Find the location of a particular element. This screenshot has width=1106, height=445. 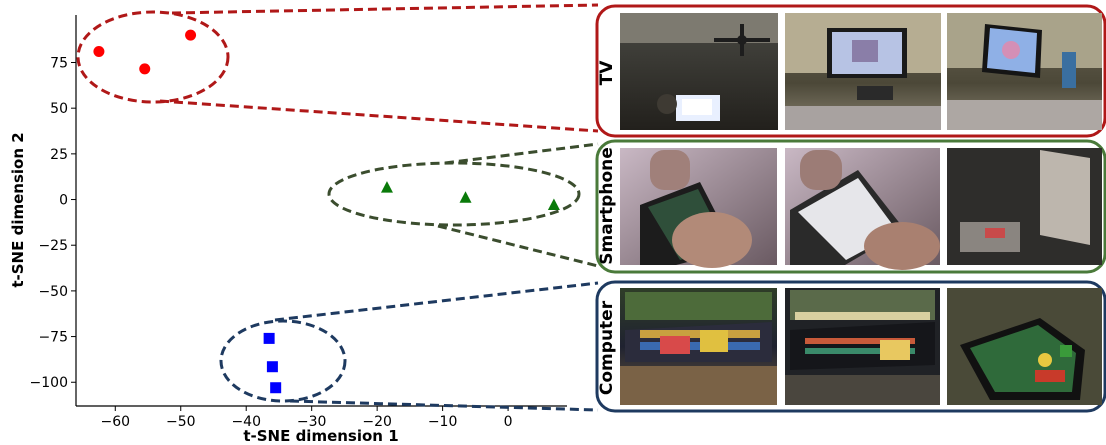

y-tick-label: −75 is located at coordinates (53, 338).